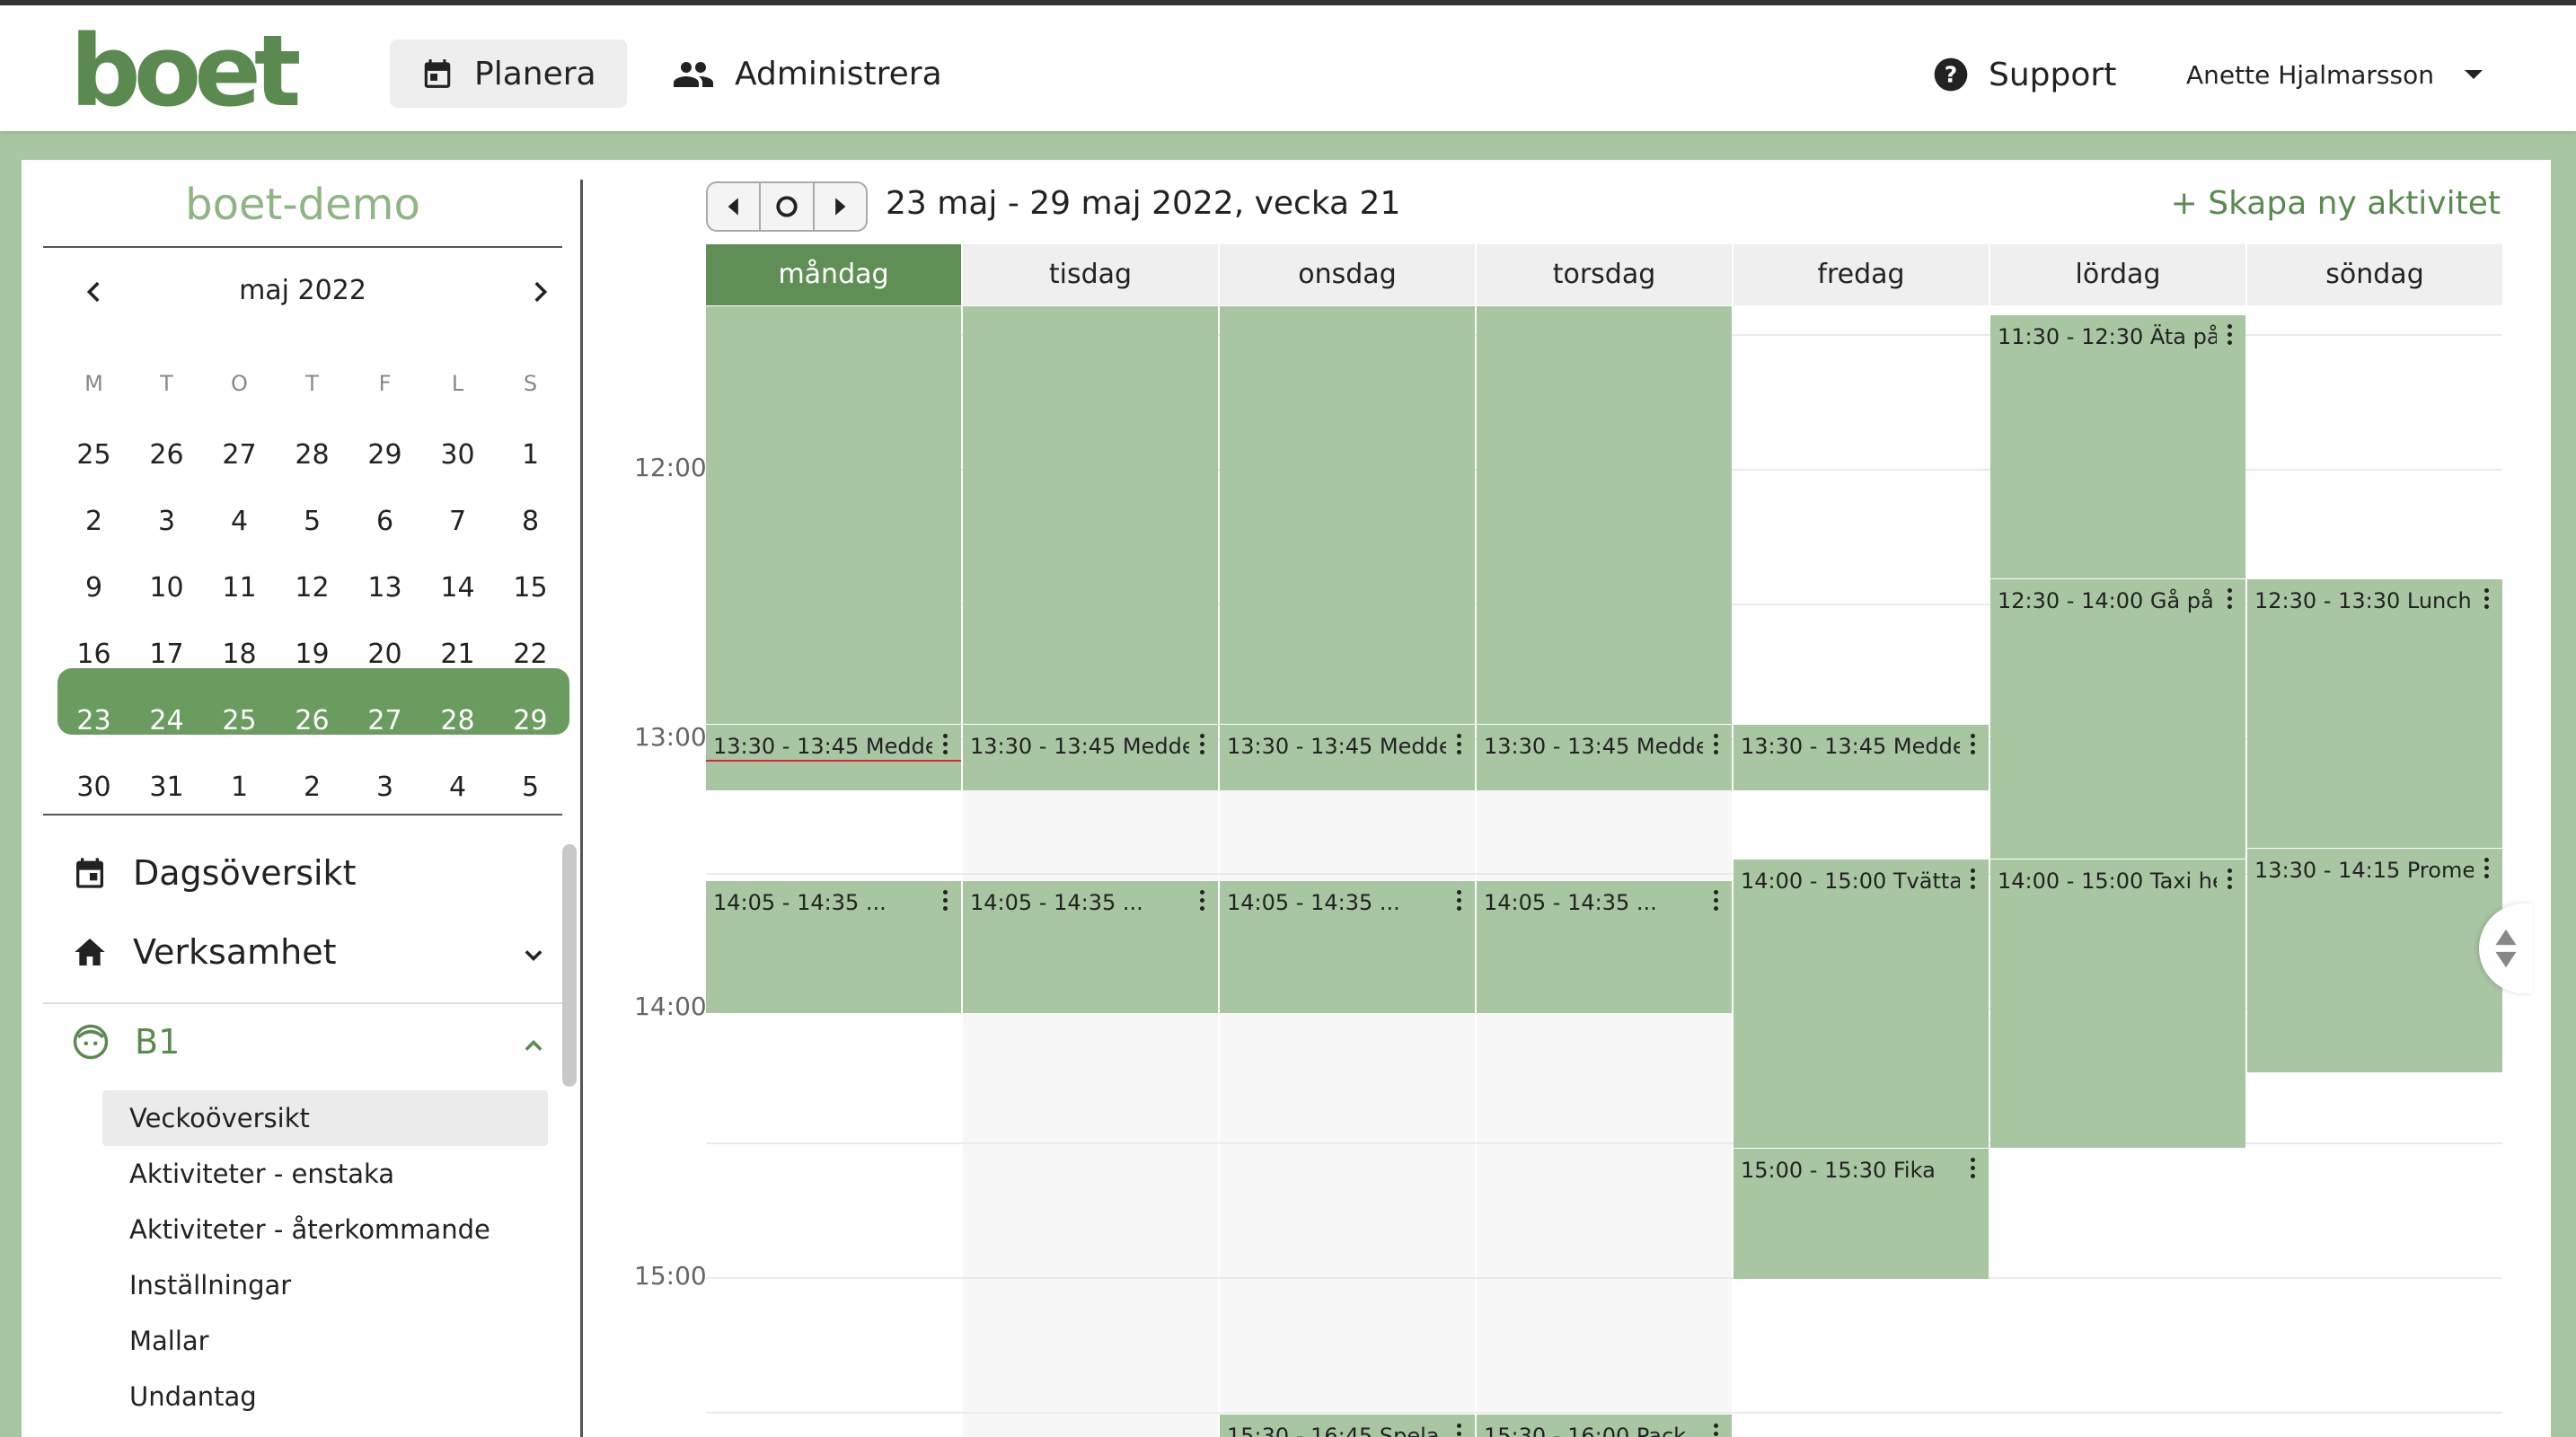 This screenshot has height=1437, width=2576. What do you see at coordinates (2117, 274) in the screenshot?
I see `day-header: lördag` at bounding box center [2117, 274].